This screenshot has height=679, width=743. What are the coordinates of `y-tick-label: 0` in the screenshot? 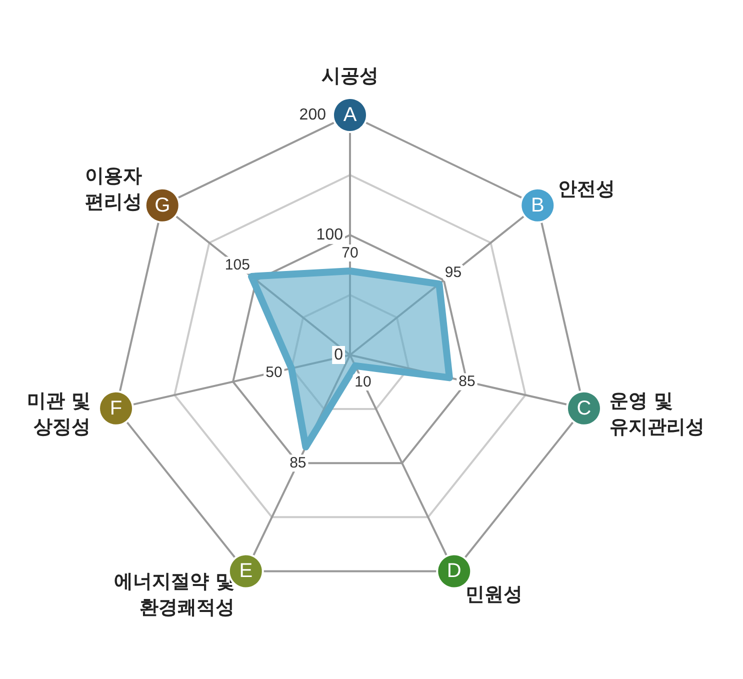 It's located at (339, 355).